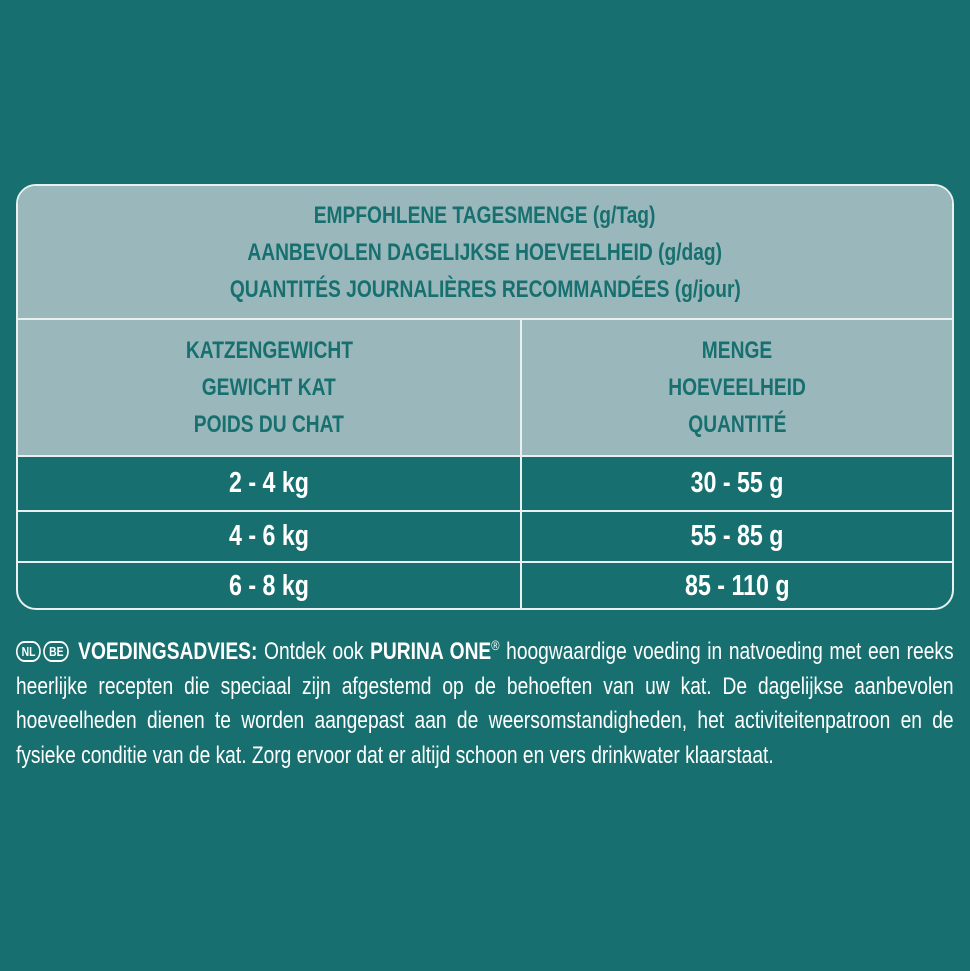 The height and width of the screenshot is (971, 970). What do you see at coordinates (29, 651) in the screenshot?
I see `nl-badge-icon: NL` at bounding box center [29, 651].